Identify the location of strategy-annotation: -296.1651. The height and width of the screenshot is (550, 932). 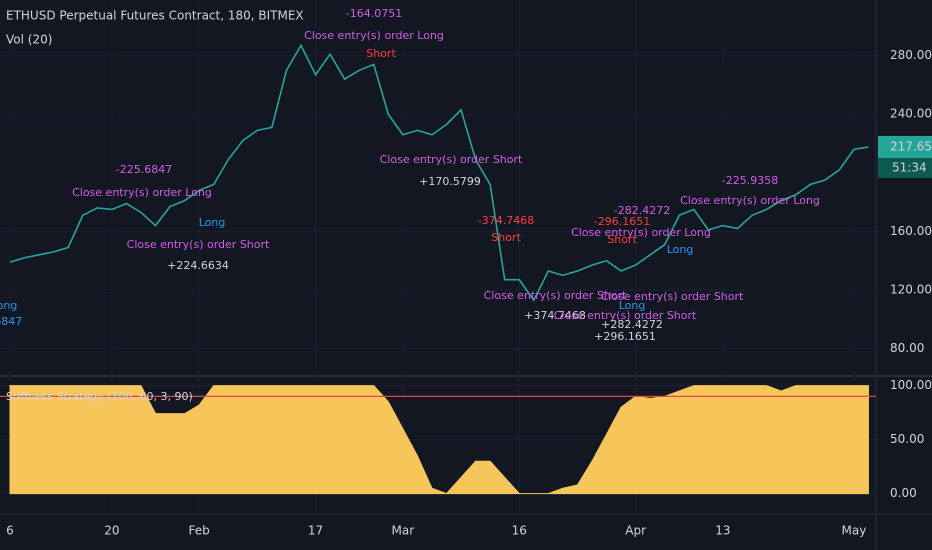
(622, 221).